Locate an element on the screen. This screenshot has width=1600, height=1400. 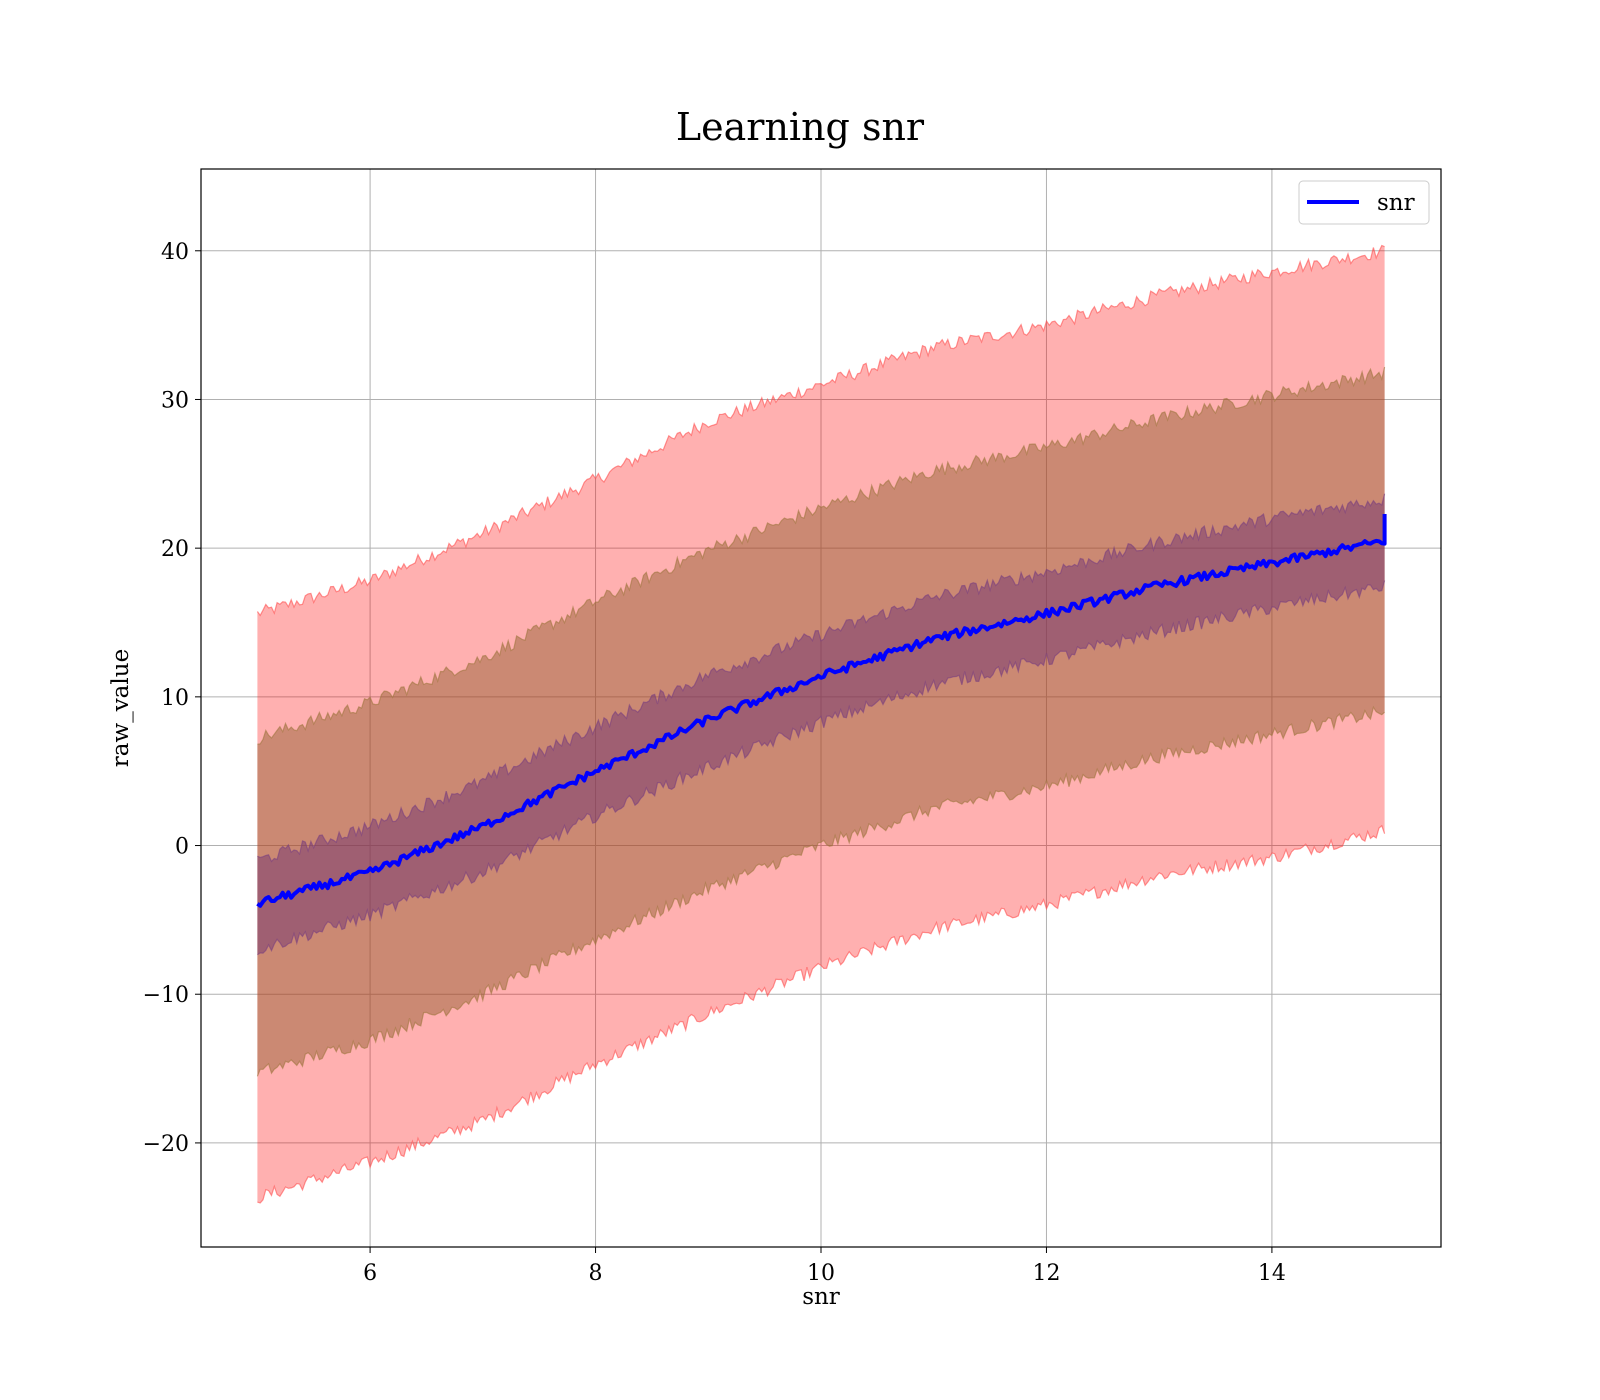
x-axis-ticks: 6 8 10 12 14 is located at coordinates (824, 1266).